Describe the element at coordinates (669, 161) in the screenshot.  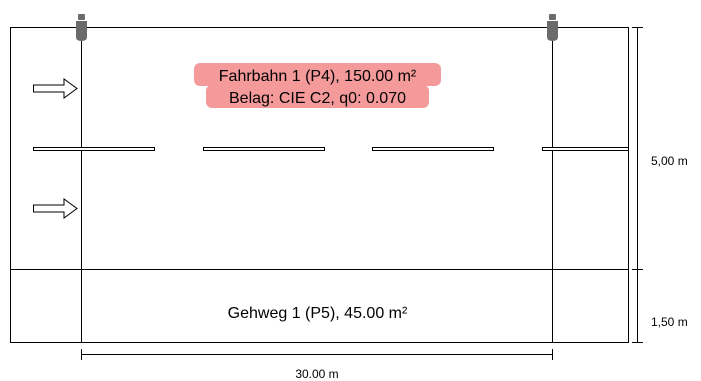
I see `roadway-width-label: 5,00 m` at that location.